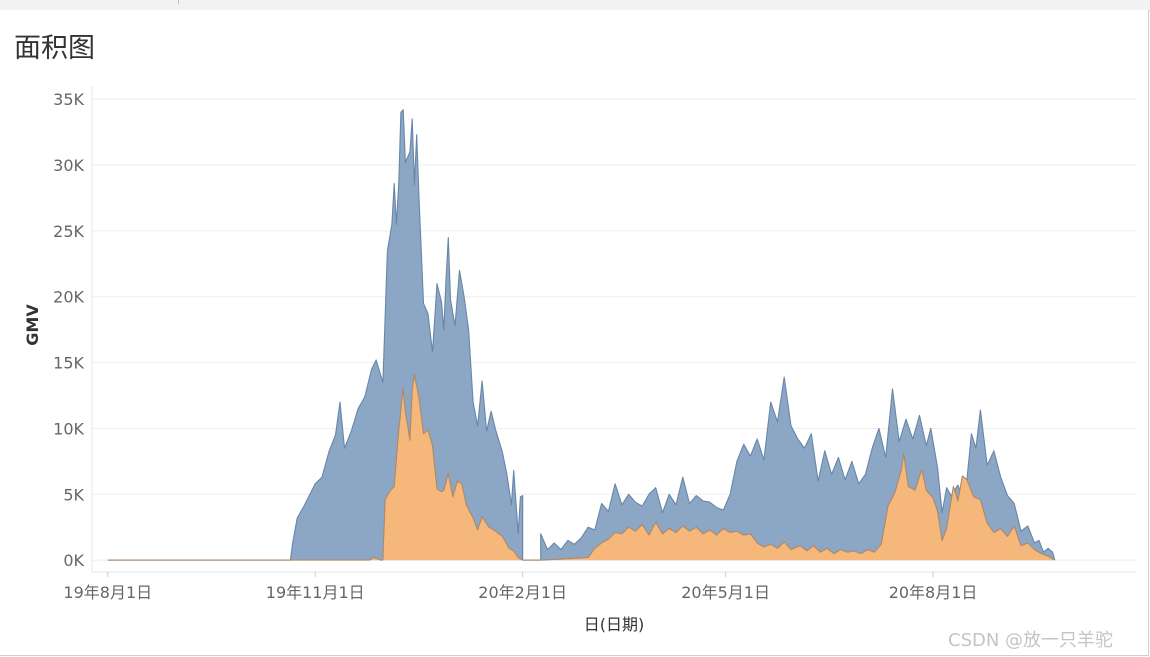 Image resolution: width=1150 pixels, height=657 pixels. Describe the element at coordinates (933, 592) in the screenshot. I see `x-tick-label: 20年8月1日` at that location.